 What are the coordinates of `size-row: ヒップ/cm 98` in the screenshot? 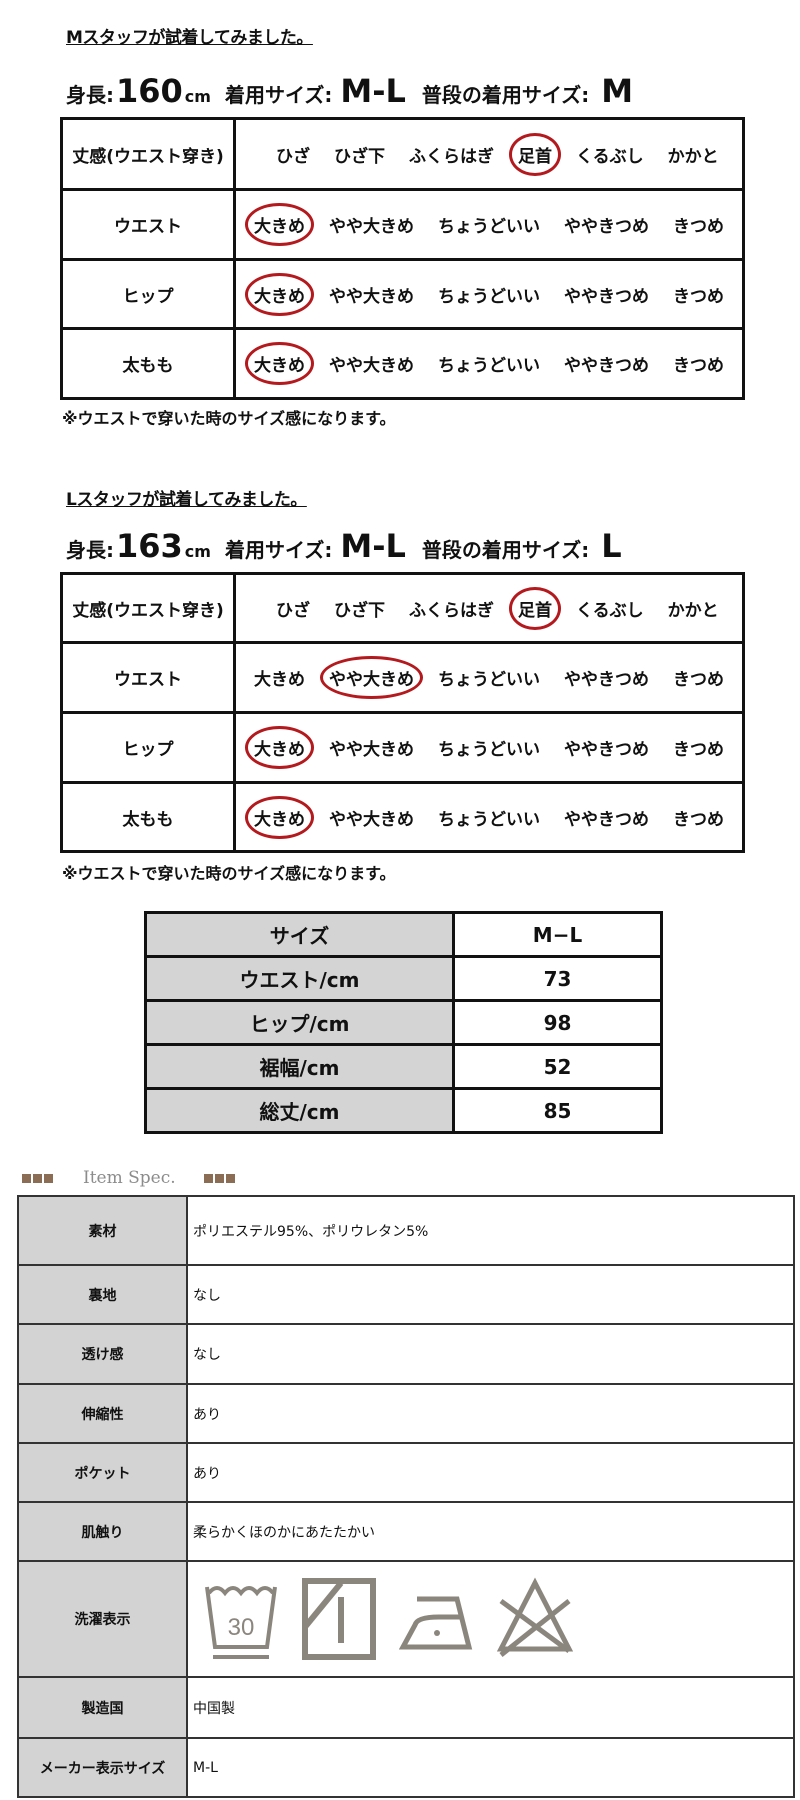 It's located at (403, 1022).